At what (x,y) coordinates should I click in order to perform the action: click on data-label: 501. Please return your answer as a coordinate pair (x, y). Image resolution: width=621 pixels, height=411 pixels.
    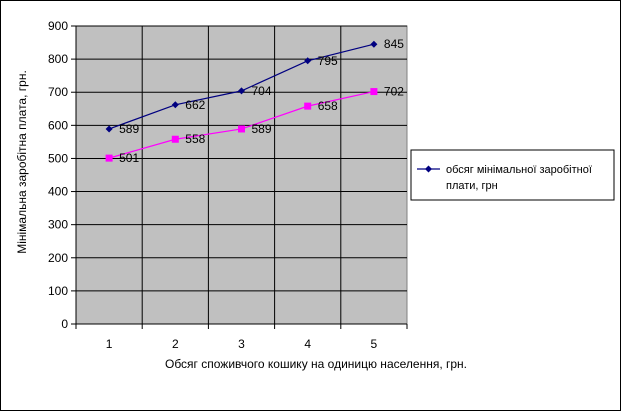
    Looking at the image, I should click on (129, 158).